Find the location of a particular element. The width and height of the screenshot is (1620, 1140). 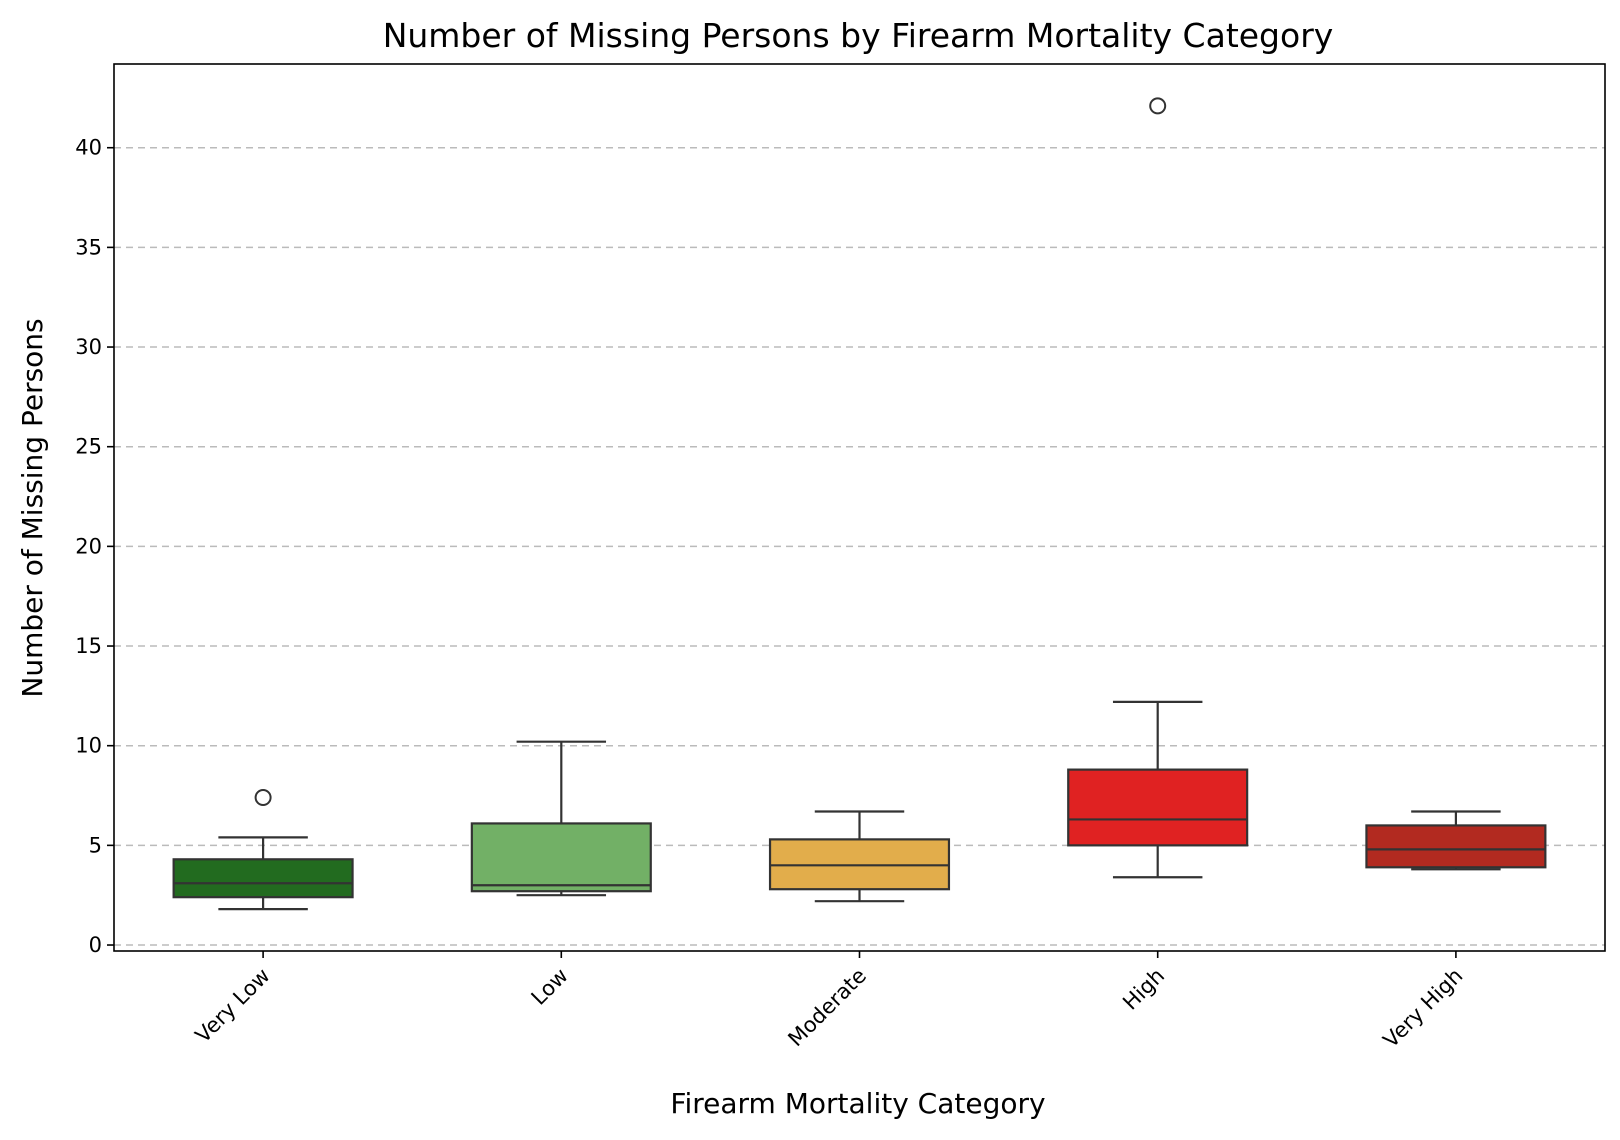

box-low is located at coordinates (561, 818).